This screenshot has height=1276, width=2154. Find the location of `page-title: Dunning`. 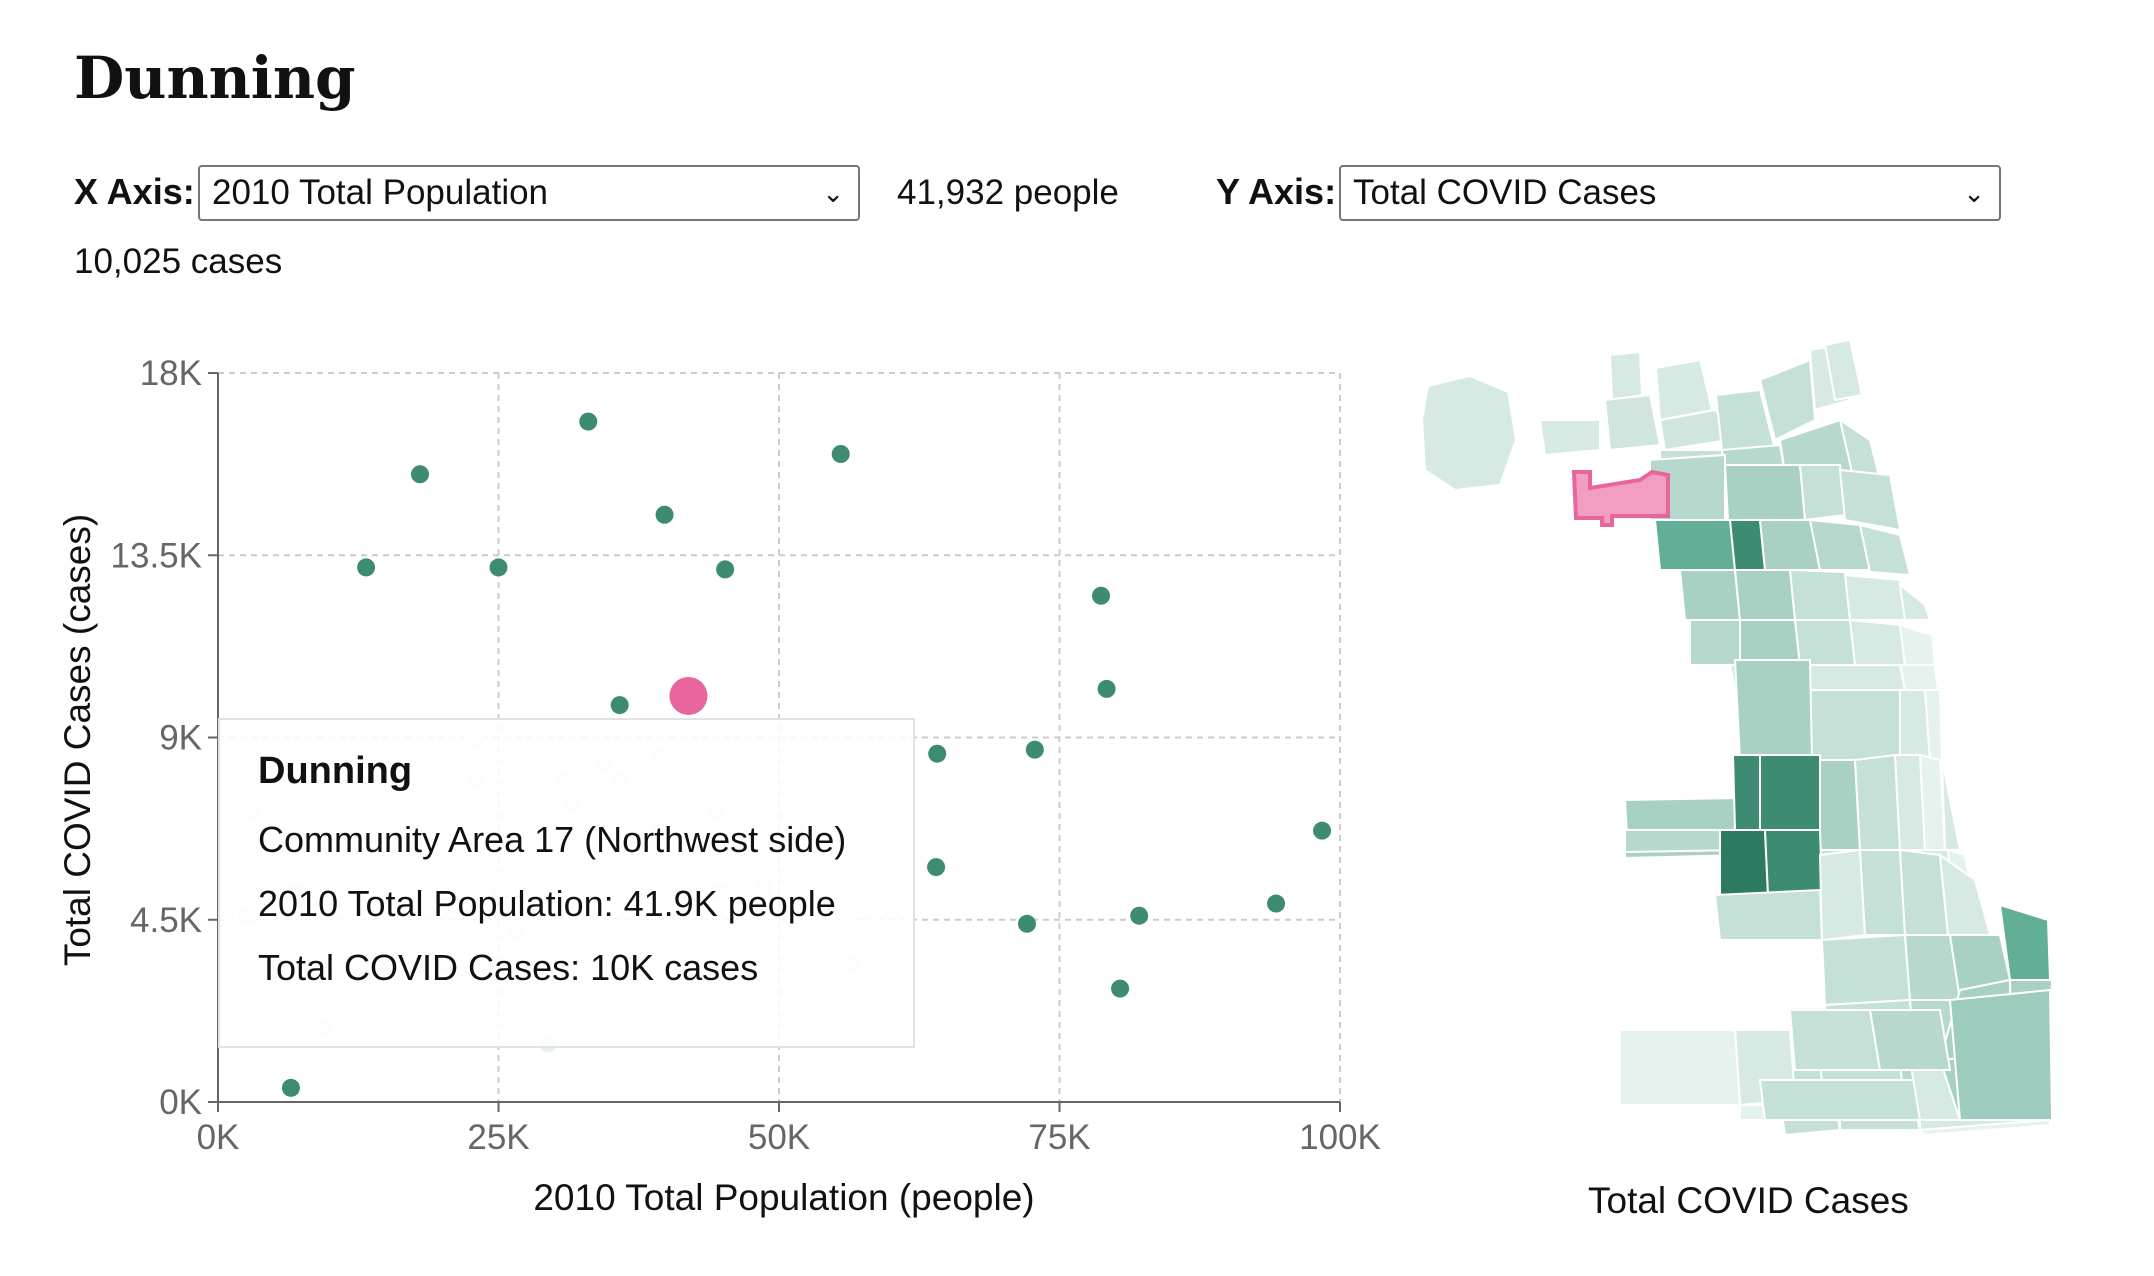

page-title: Dunning is located at coordinates (215, 78).